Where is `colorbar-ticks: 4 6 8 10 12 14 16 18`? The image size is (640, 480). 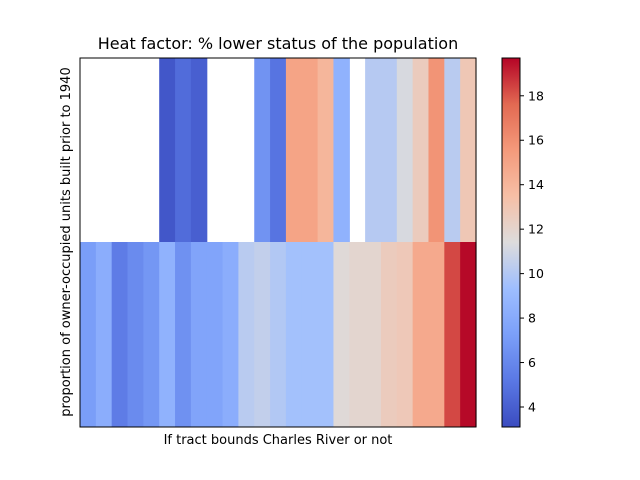
colorbar-ticks: 4 6 8 10 12 14 16 18 is located at coordinates (532, 251).